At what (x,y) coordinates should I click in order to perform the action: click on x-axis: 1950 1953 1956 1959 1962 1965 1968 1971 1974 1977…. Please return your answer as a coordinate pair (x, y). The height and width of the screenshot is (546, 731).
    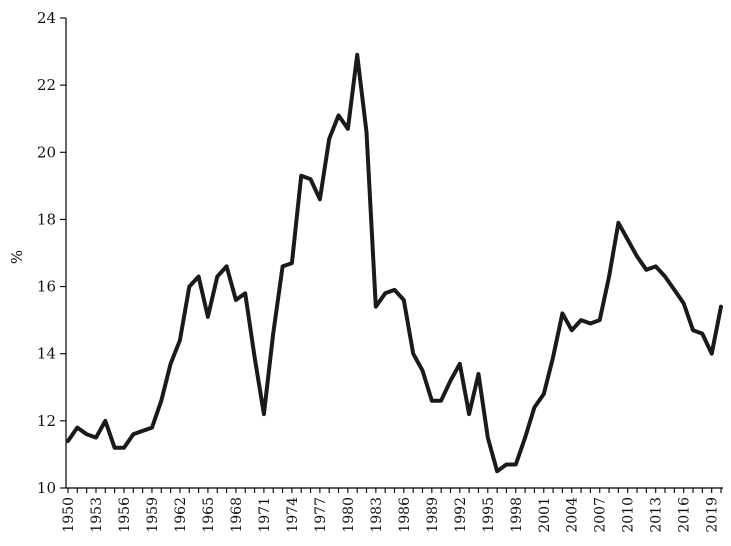
    Looking at the image, I should click on (392, 510).